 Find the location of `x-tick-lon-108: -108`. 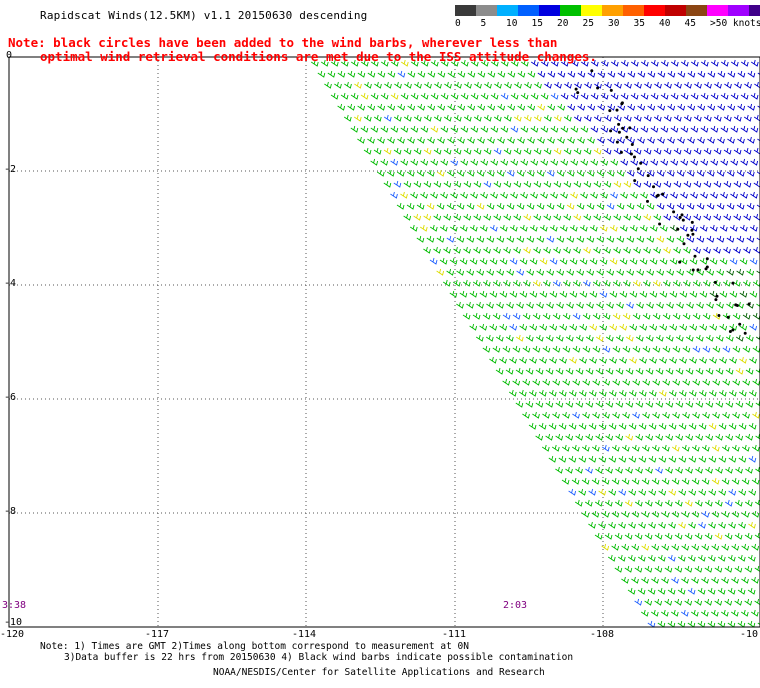

x-tick-lon-108: -108 is located at coordinates (602, 634).